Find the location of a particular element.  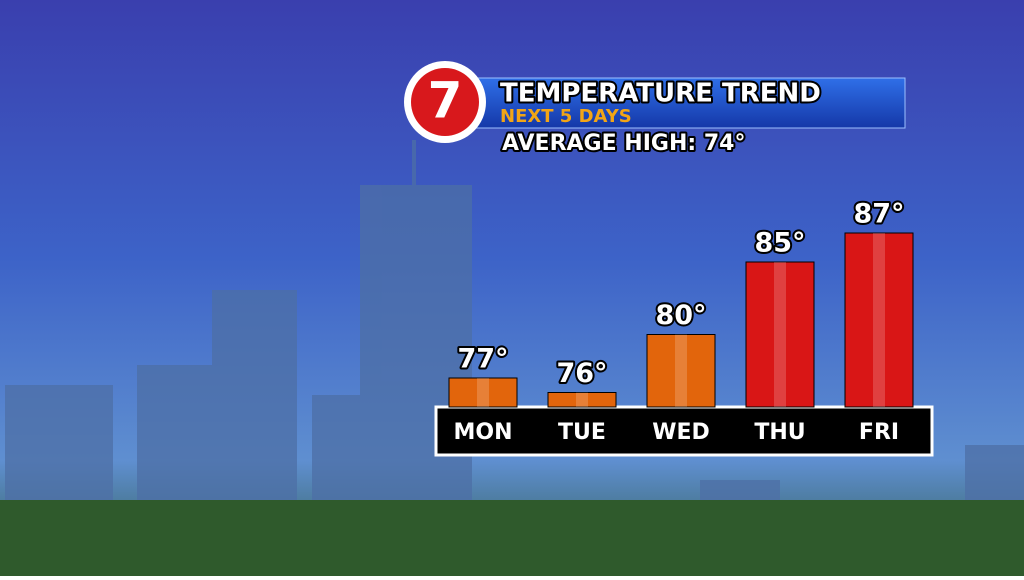

value-label: 85° is located at coordinates (779, 243).